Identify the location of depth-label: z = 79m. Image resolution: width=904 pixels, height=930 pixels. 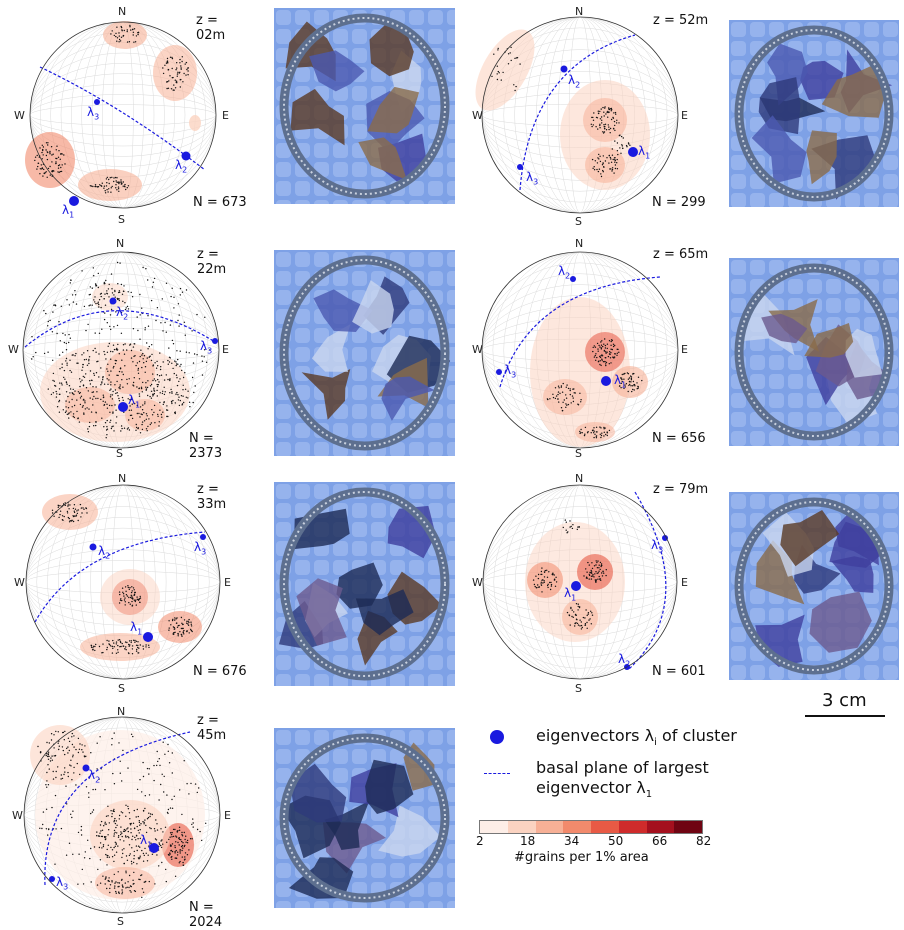
(681, 489).